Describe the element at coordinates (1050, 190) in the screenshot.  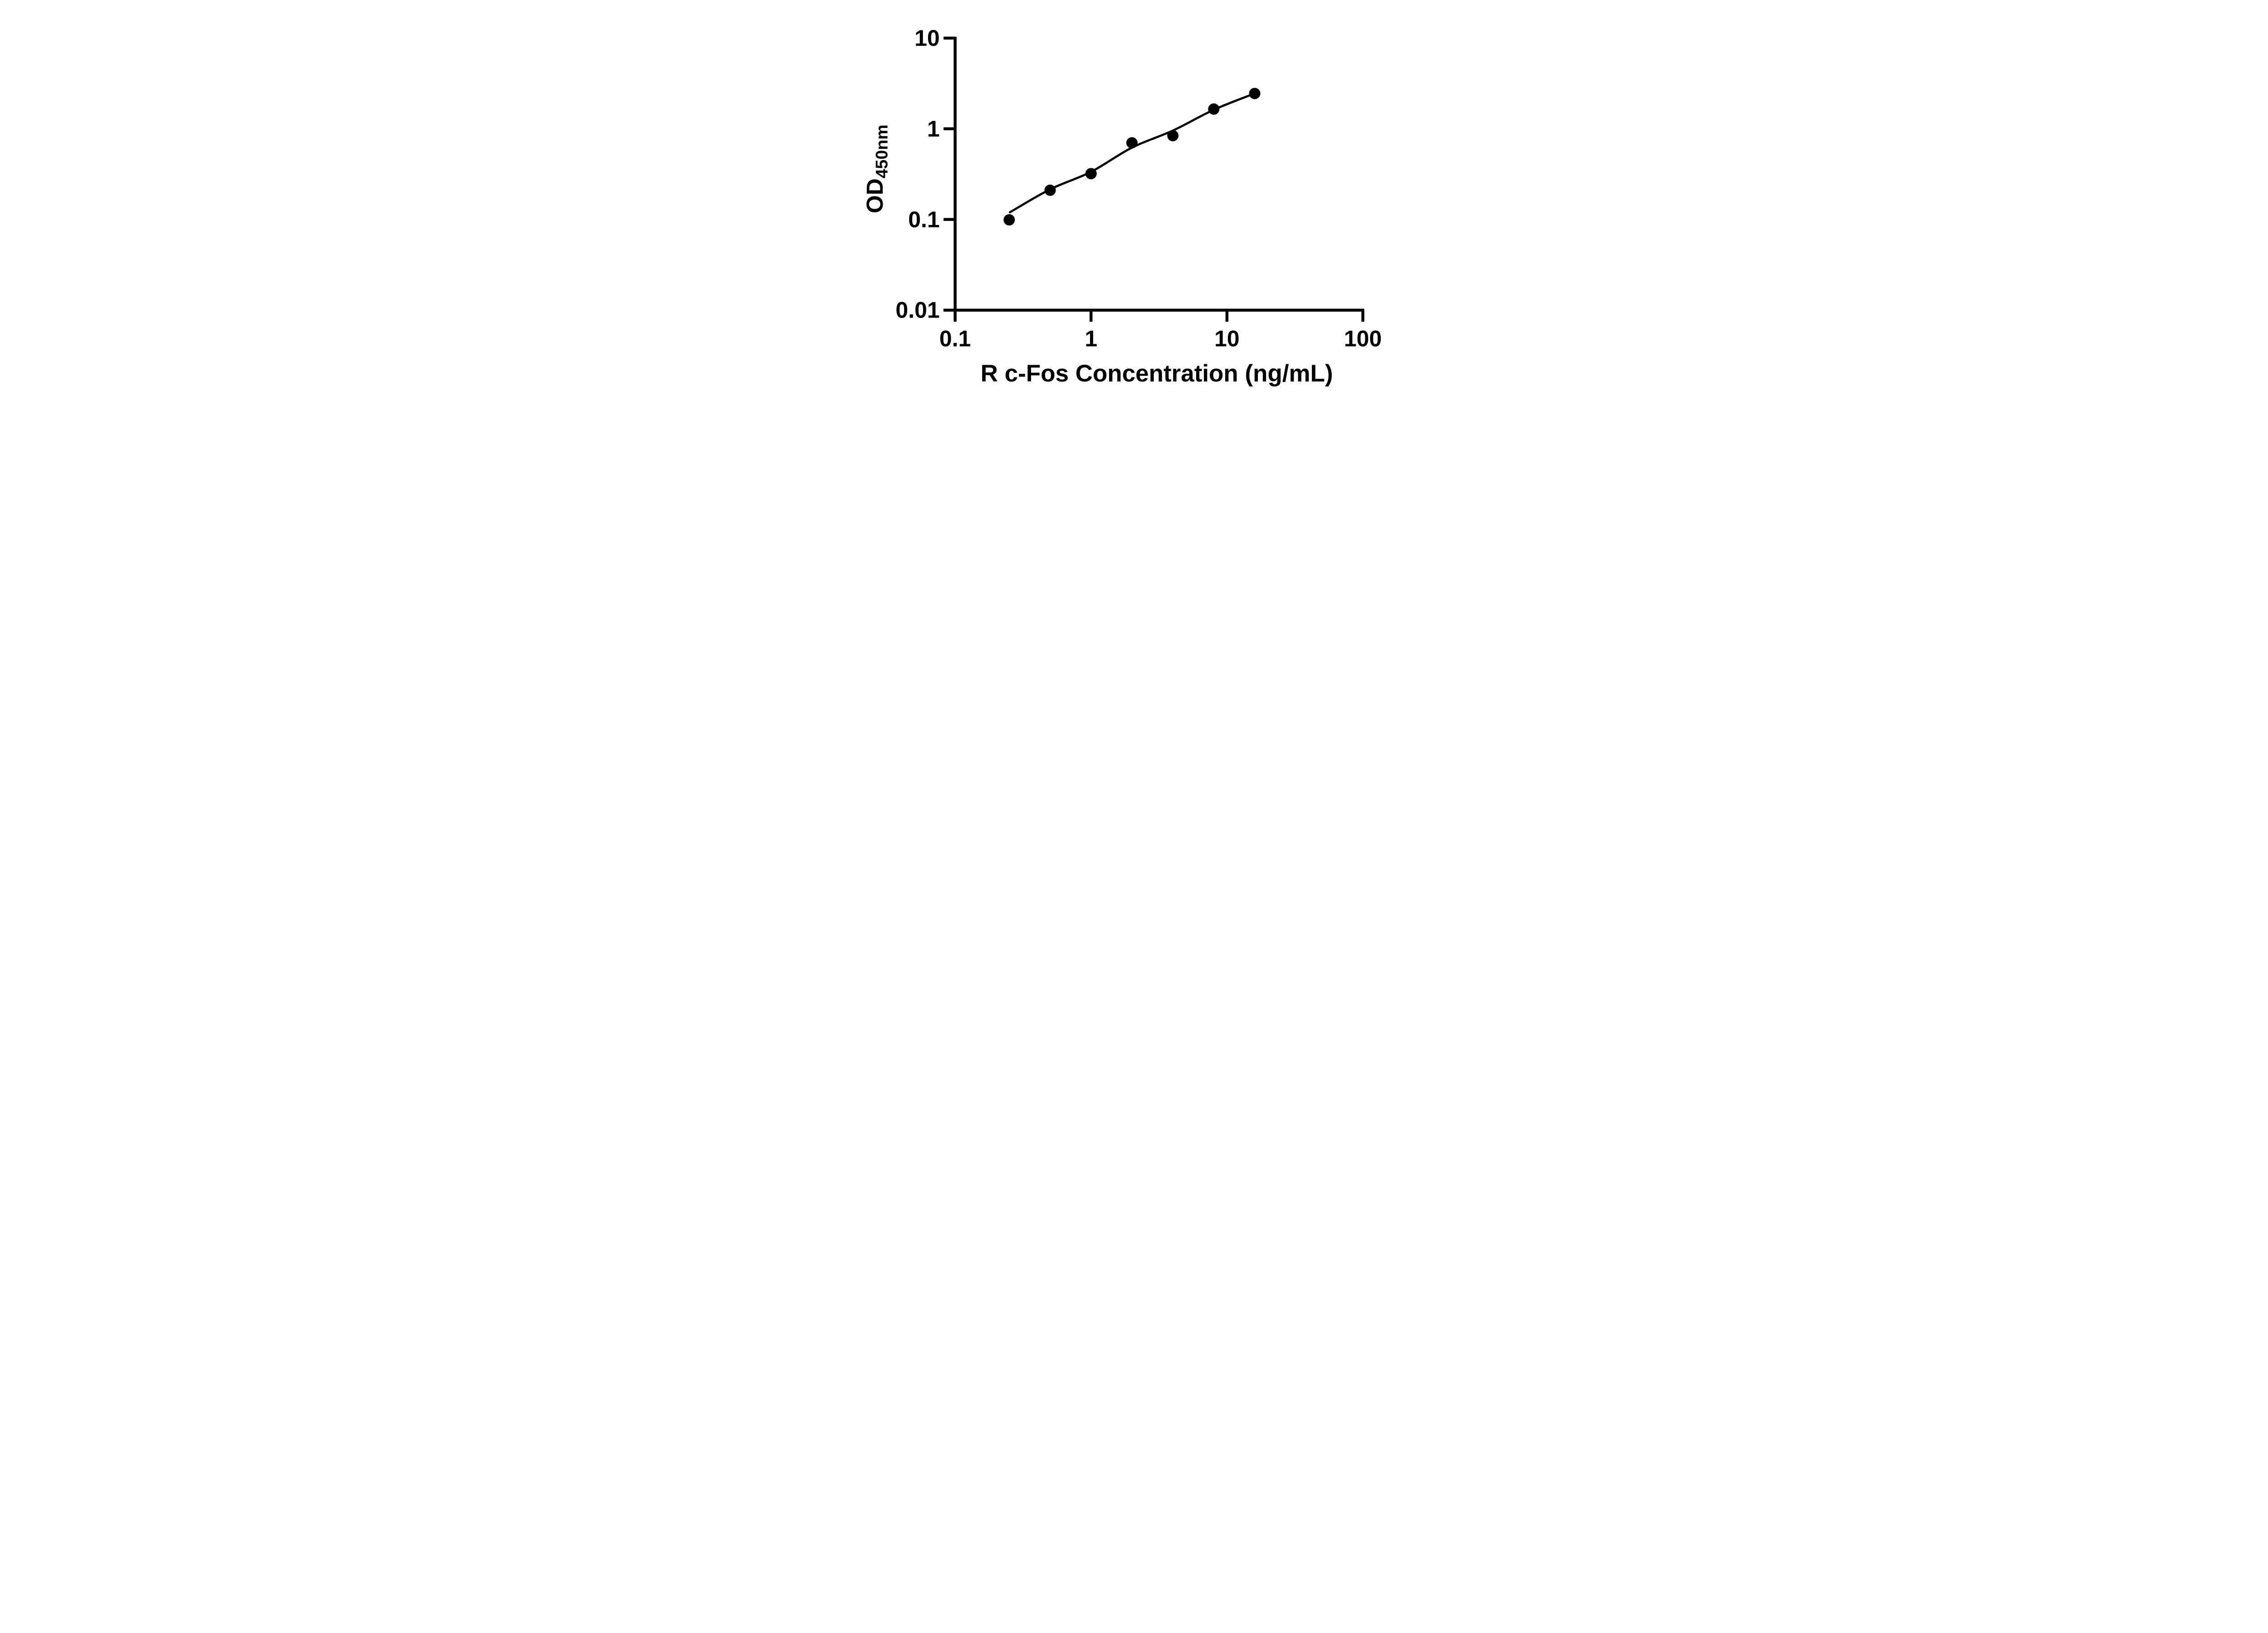
I see `data-point-0.5ngml` at that location.